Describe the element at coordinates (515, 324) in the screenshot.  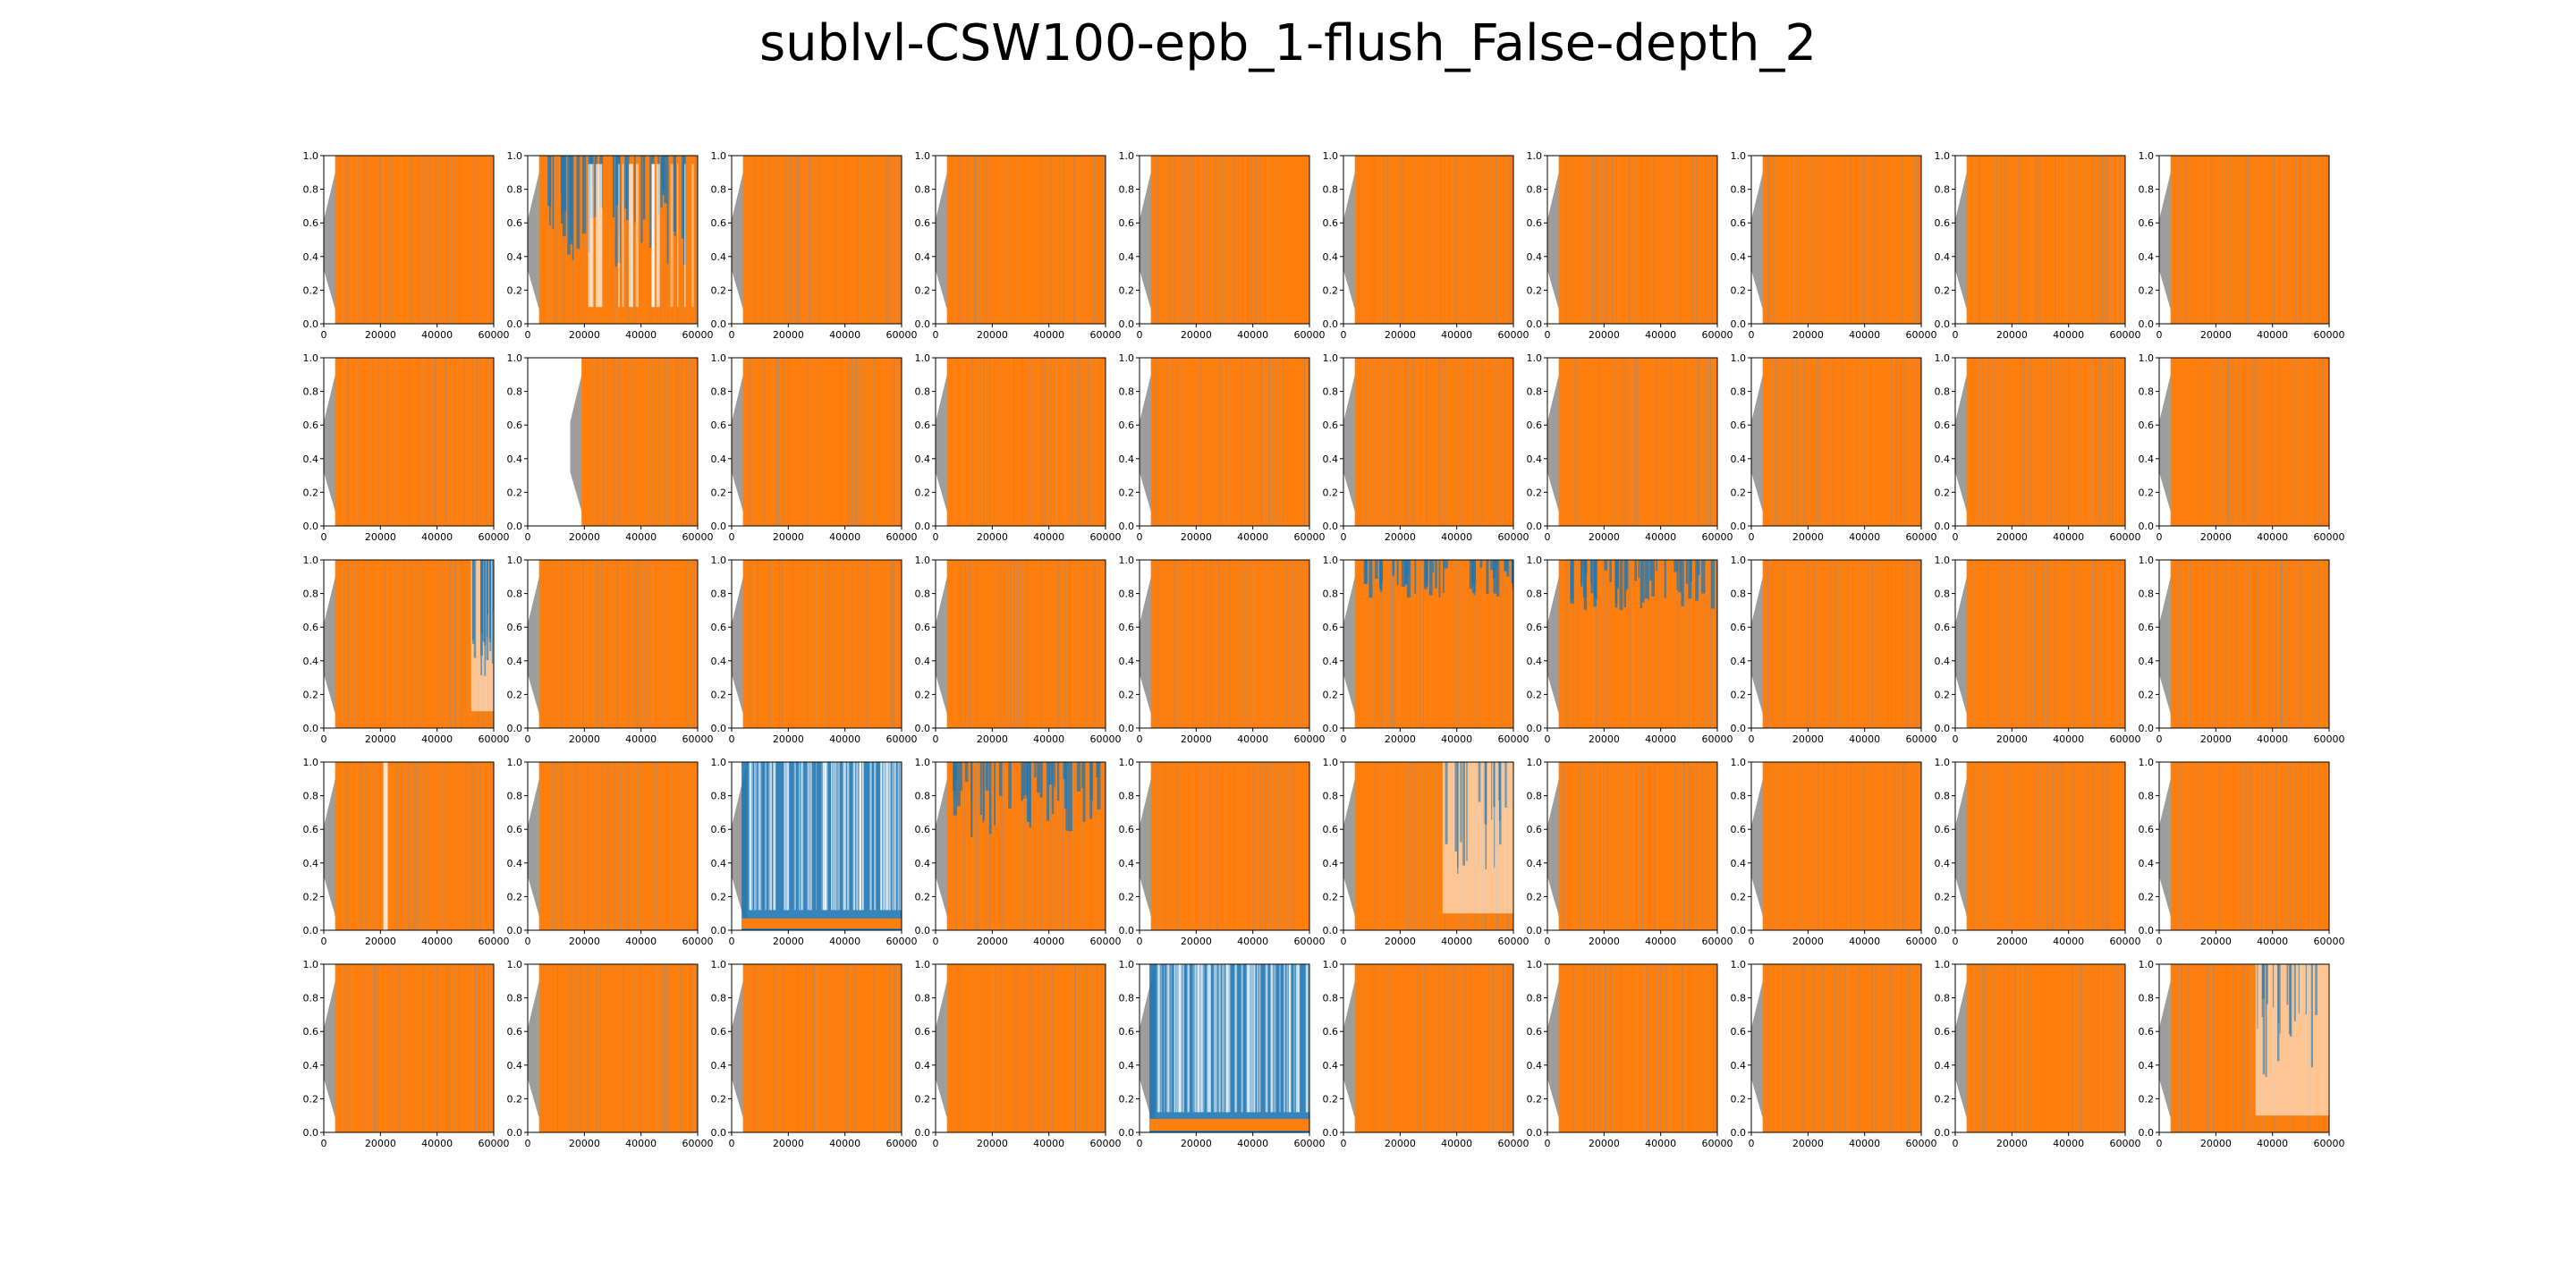
I see `y-tick-label: 0.0` at that location.